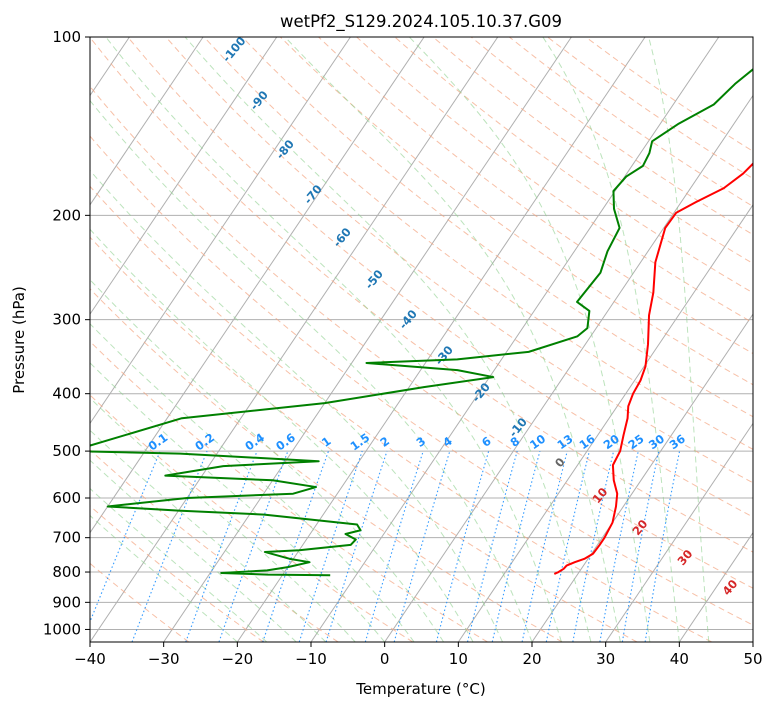 This screenshot has height=708, width=775. I want to click on x-tick-label: −20, so click(238, 659).